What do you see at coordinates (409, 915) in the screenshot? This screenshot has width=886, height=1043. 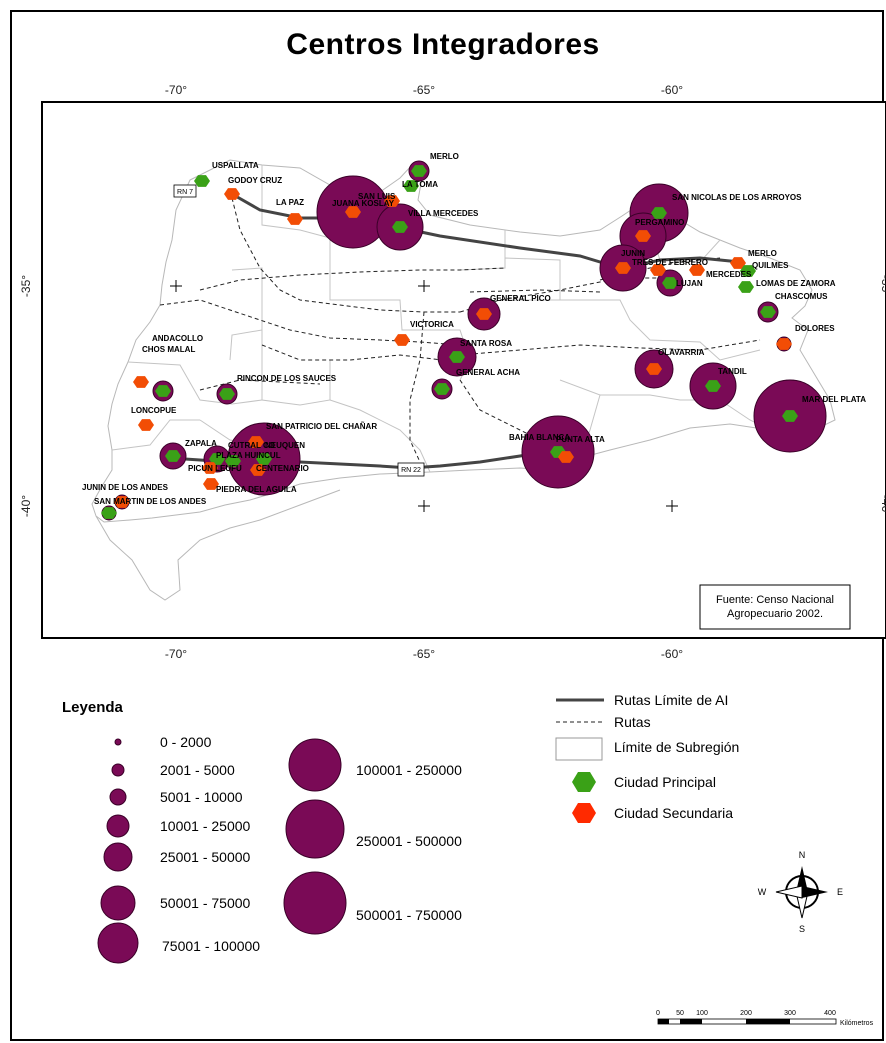 I see `legend-class-label-10: 500001 - 750000` at bounding box center [409, 915].